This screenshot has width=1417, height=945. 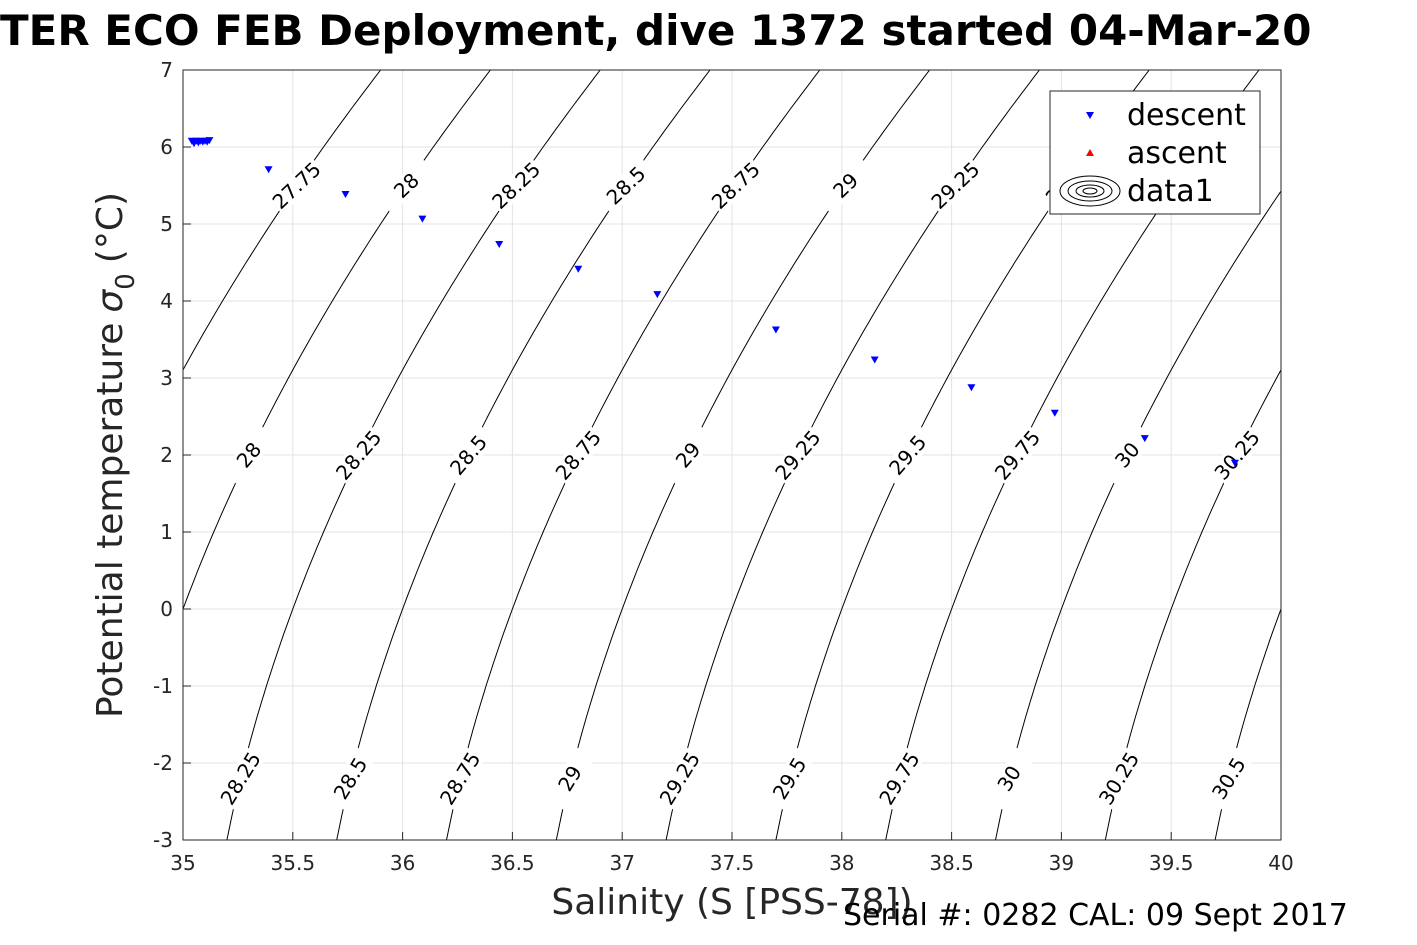 I want to click on y-tick-label: -1, so click(x=163, y=686).